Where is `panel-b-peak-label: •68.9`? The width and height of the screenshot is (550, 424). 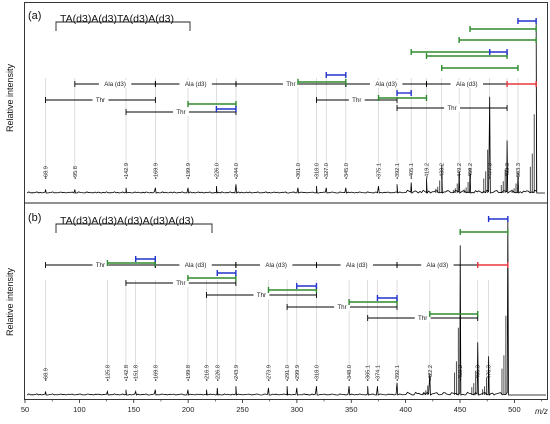 panel-b-peak-label: •68.9 is located at coordinates (47, 374).